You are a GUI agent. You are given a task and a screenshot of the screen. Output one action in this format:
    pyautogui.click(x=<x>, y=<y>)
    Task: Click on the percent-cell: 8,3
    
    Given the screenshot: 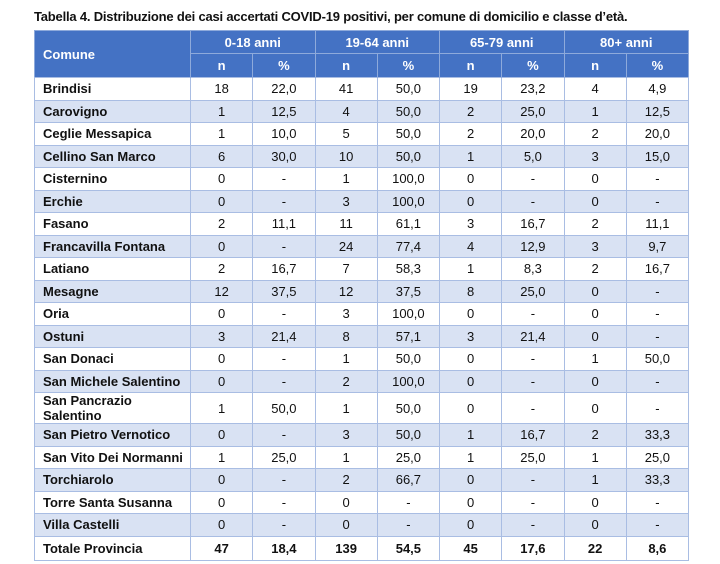 What is the action you would take?
    pyautogui.click(x=533, y=269)
    